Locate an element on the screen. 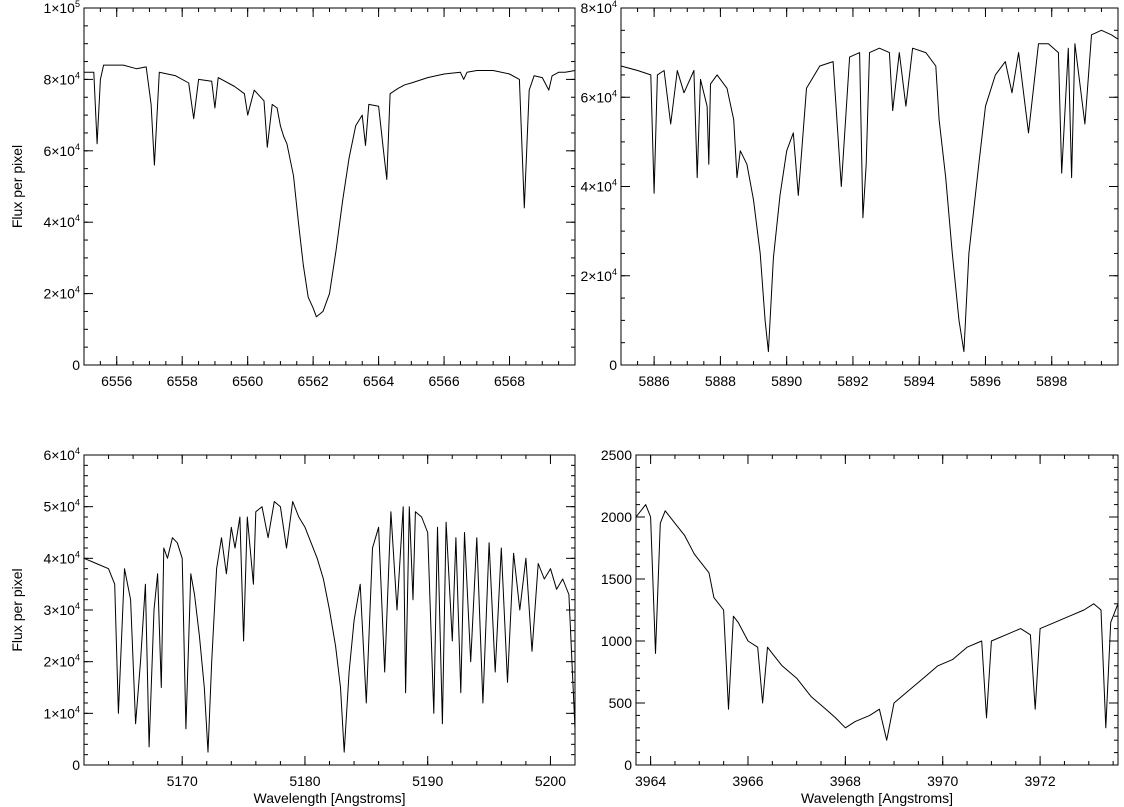  y-tick-label: 2500 is located at coordinates (616, 455).